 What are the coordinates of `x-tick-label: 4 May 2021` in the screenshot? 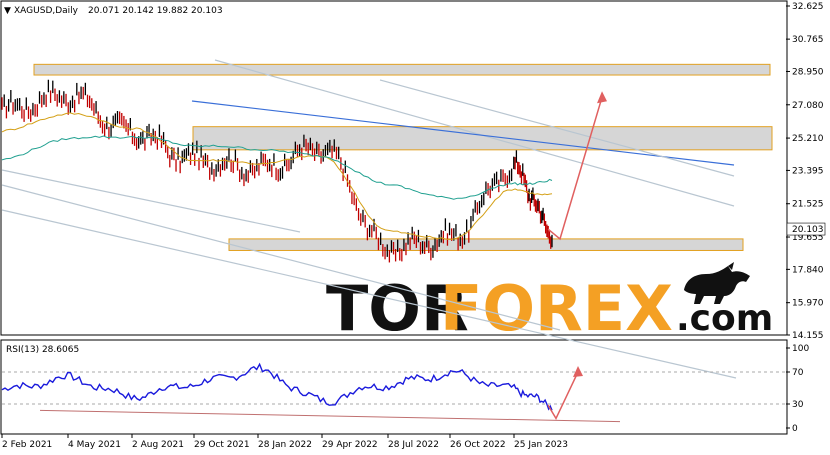 It's located at (94, 445).